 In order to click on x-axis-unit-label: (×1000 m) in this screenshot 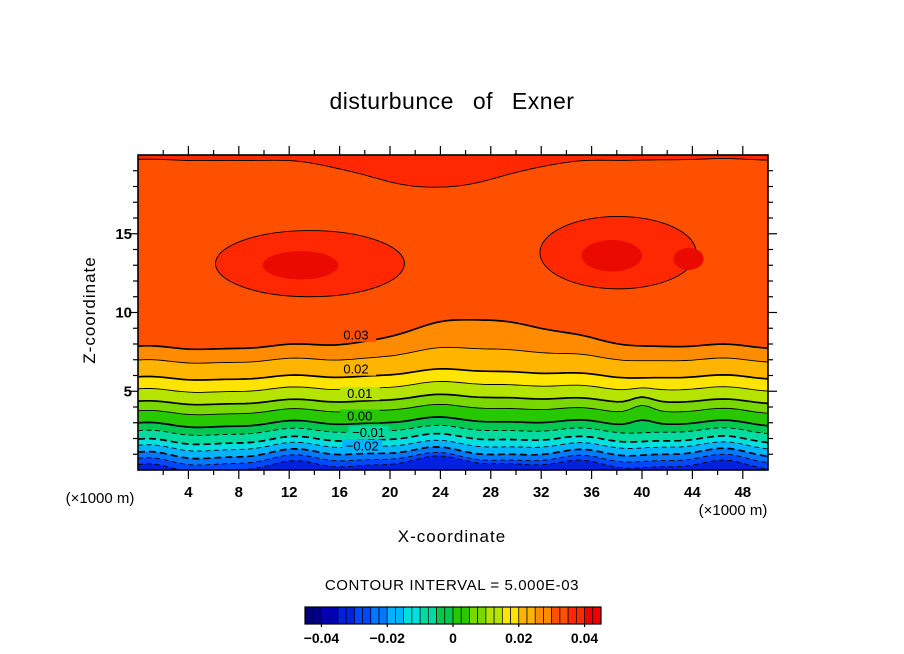, I will do `click(733, 510)`.